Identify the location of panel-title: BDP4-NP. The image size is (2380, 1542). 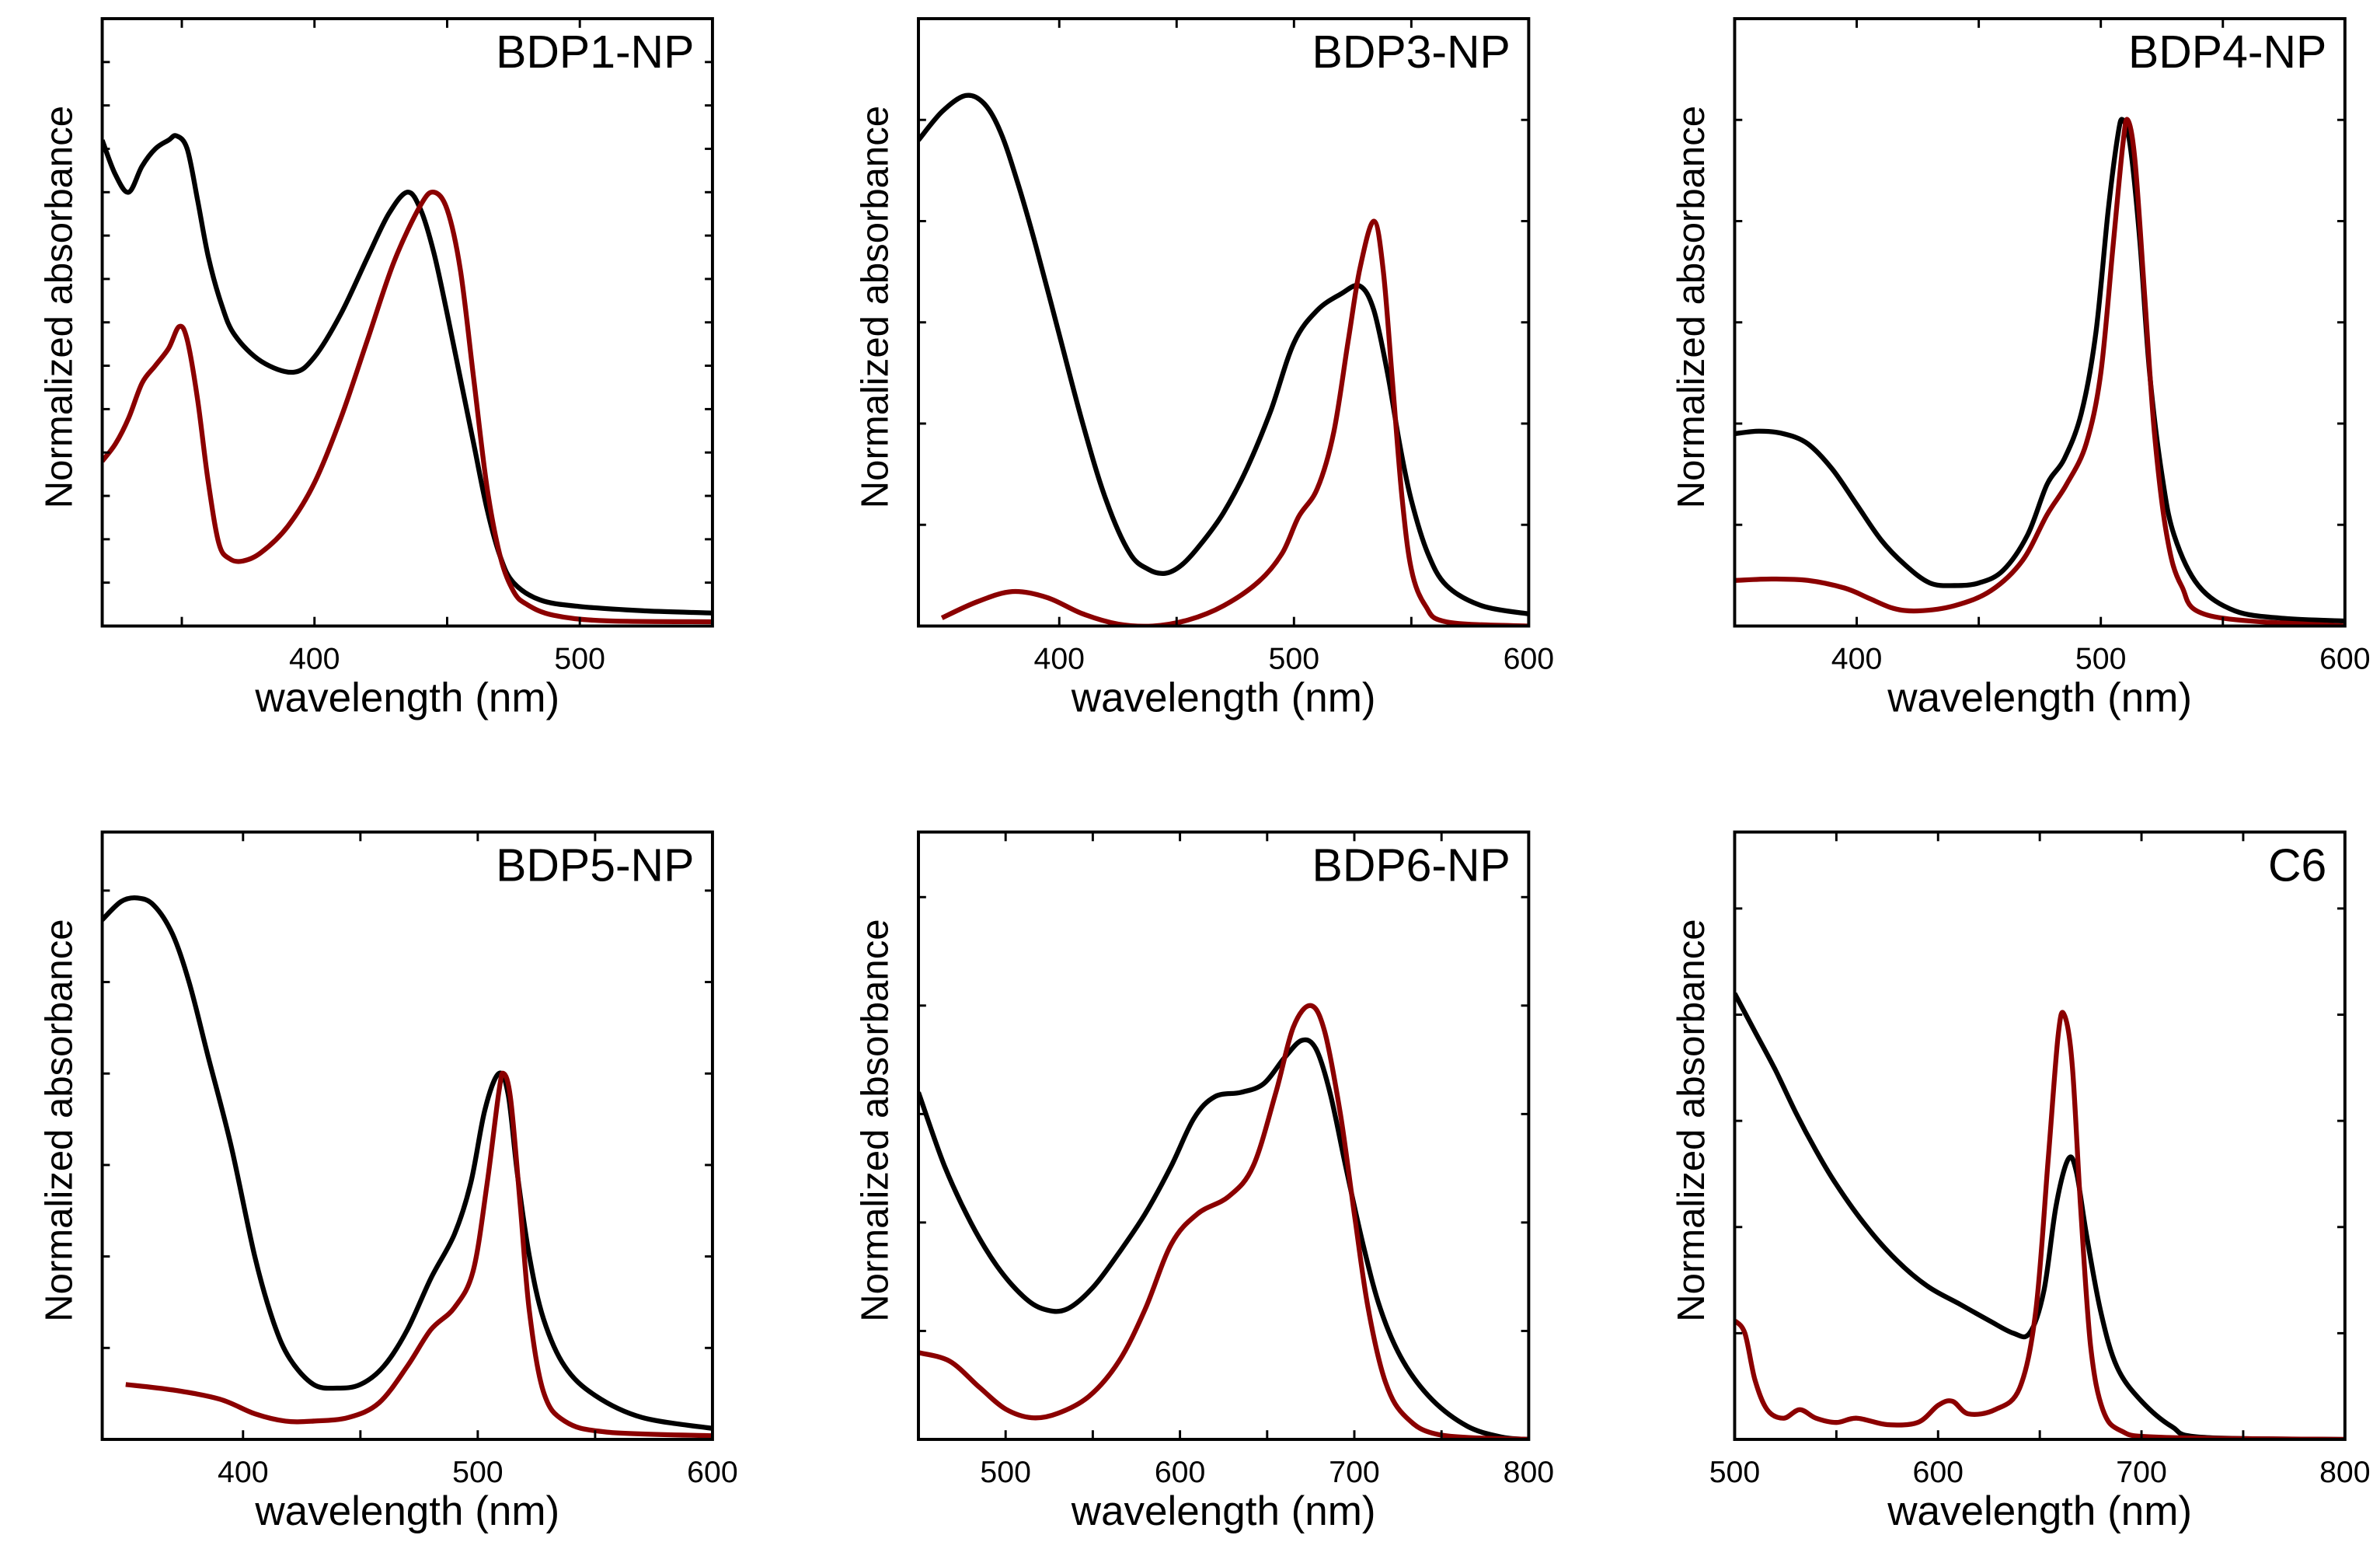
(2227, 52).